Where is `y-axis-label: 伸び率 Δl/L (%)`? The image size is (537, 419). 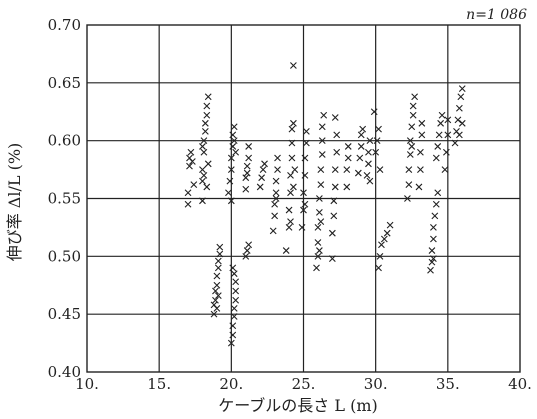
y-axis-label: 伸び率 Δl/L (%) is located at coordinates (14, 202).